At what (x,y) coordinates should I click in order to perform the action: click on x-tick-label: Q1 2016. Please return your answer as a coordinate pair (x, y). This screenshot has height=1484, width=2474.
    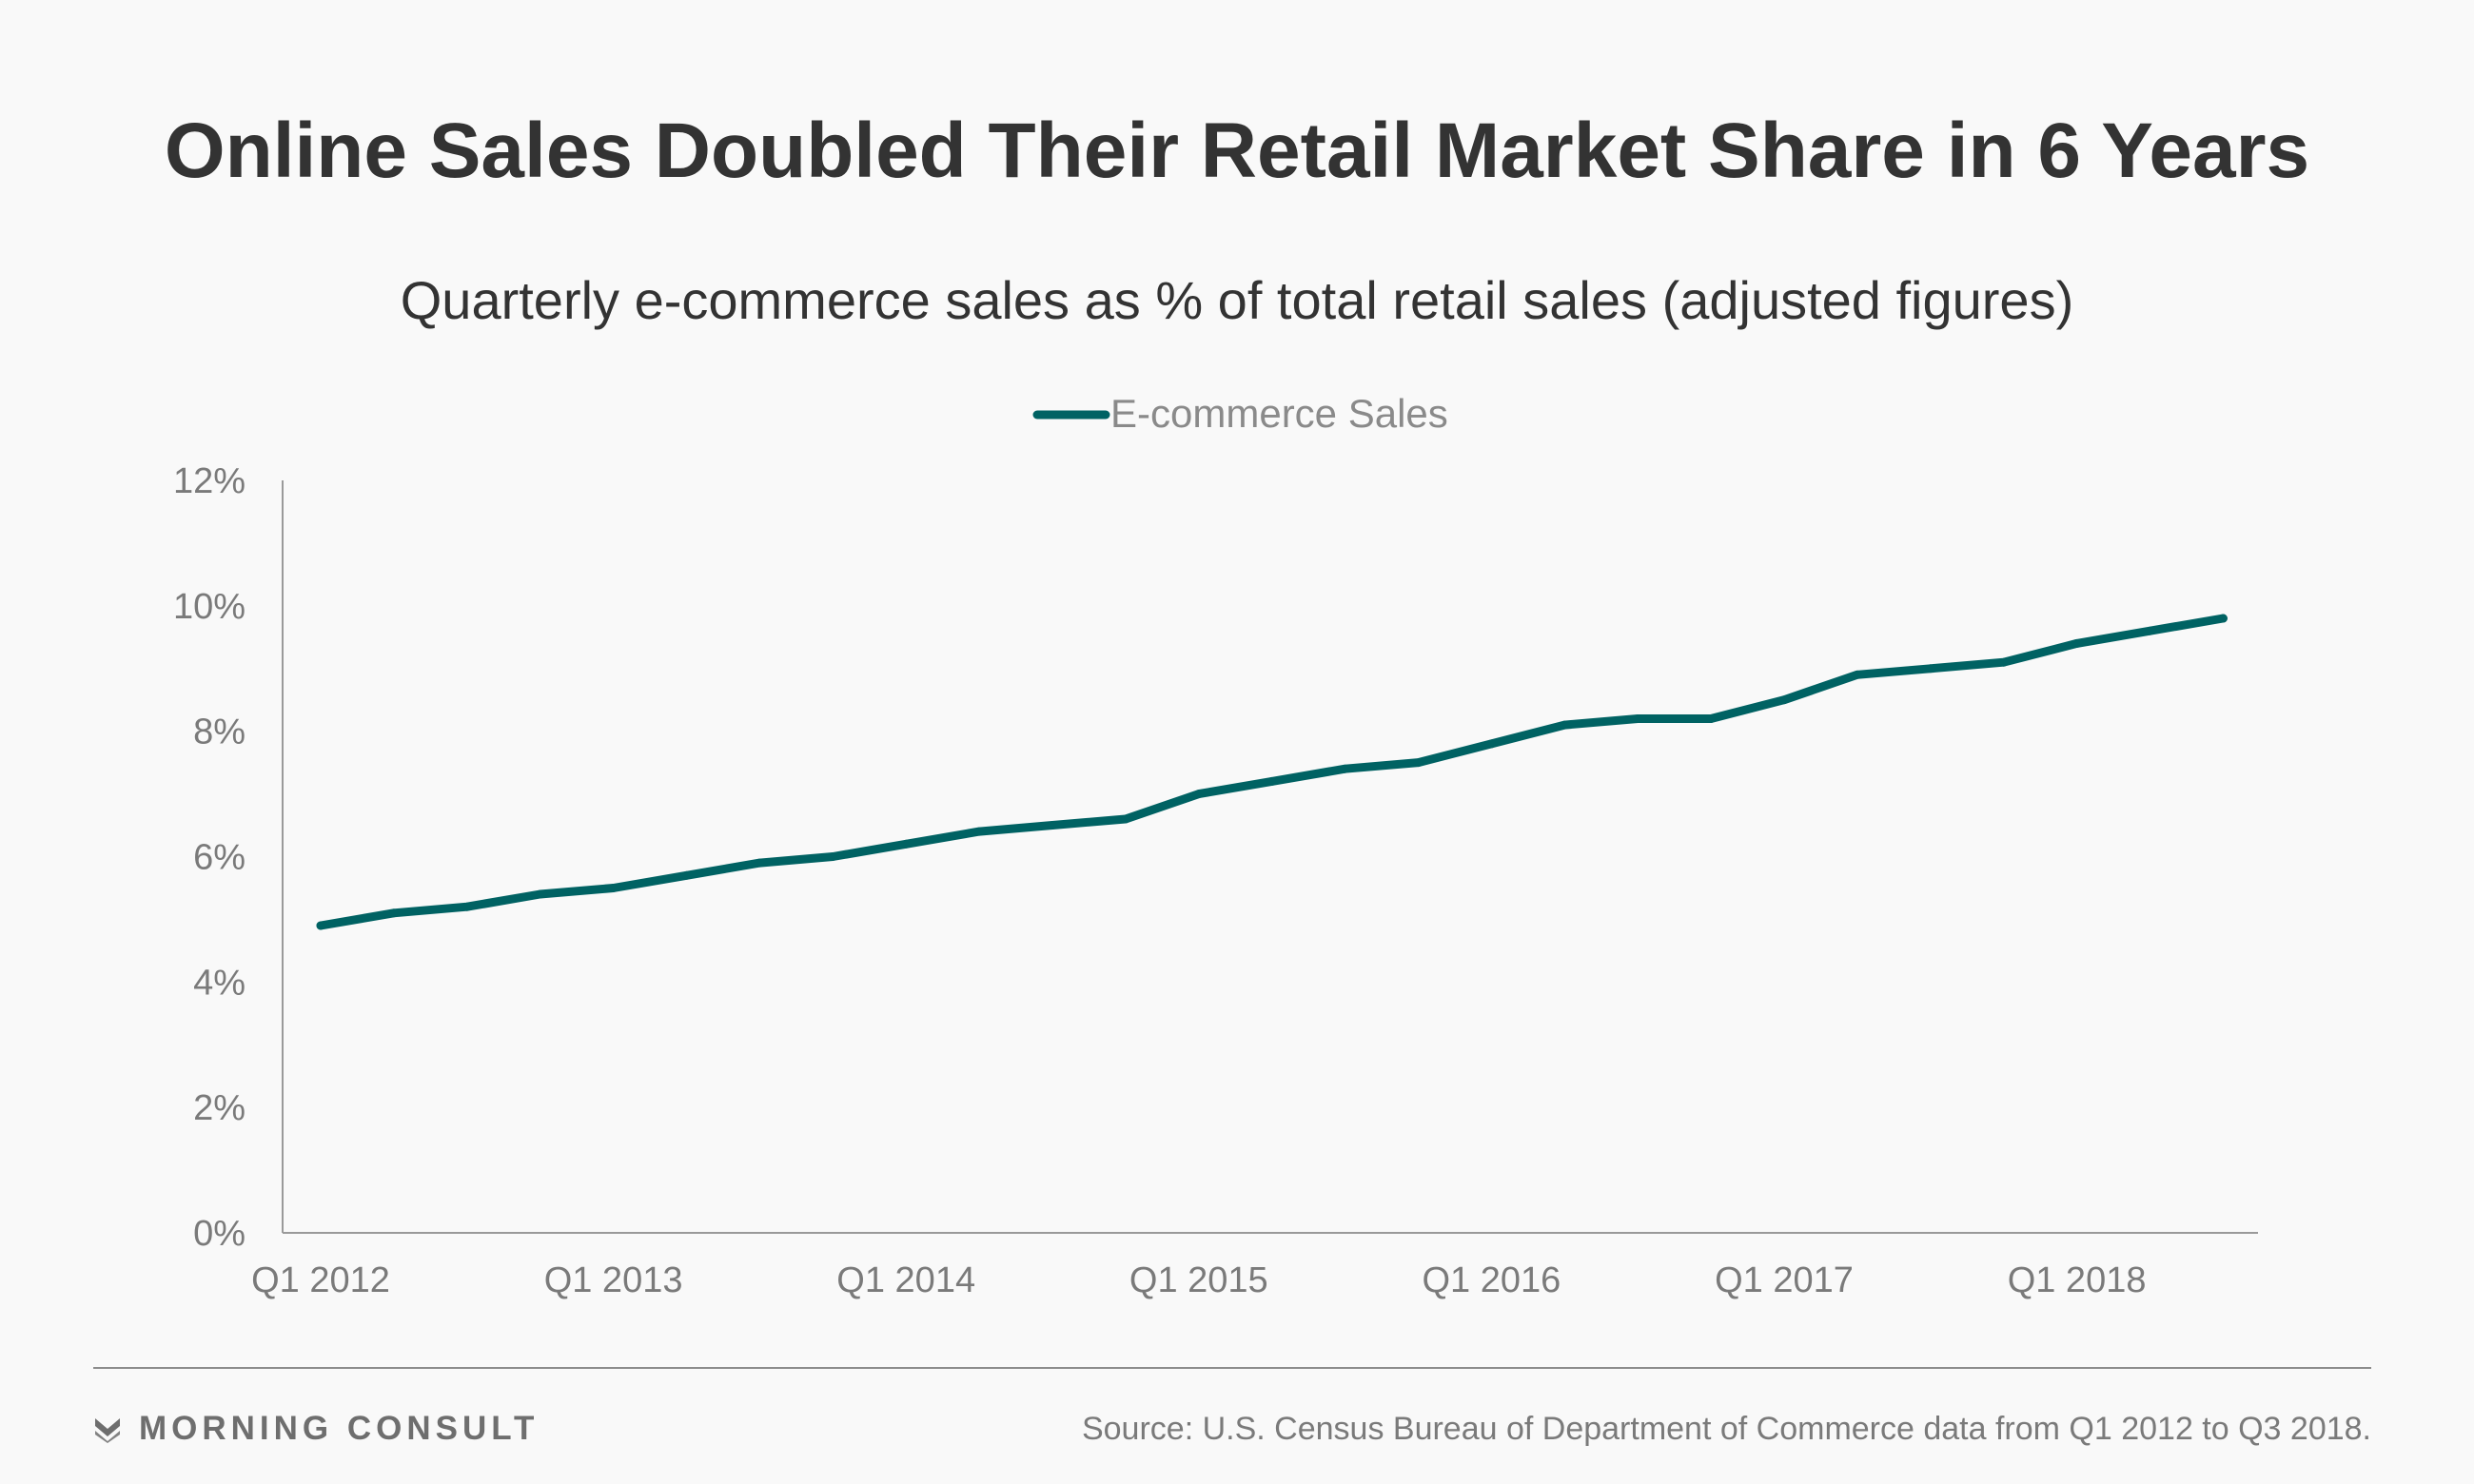
    Looking at the image, I should click on (1492, 1280).